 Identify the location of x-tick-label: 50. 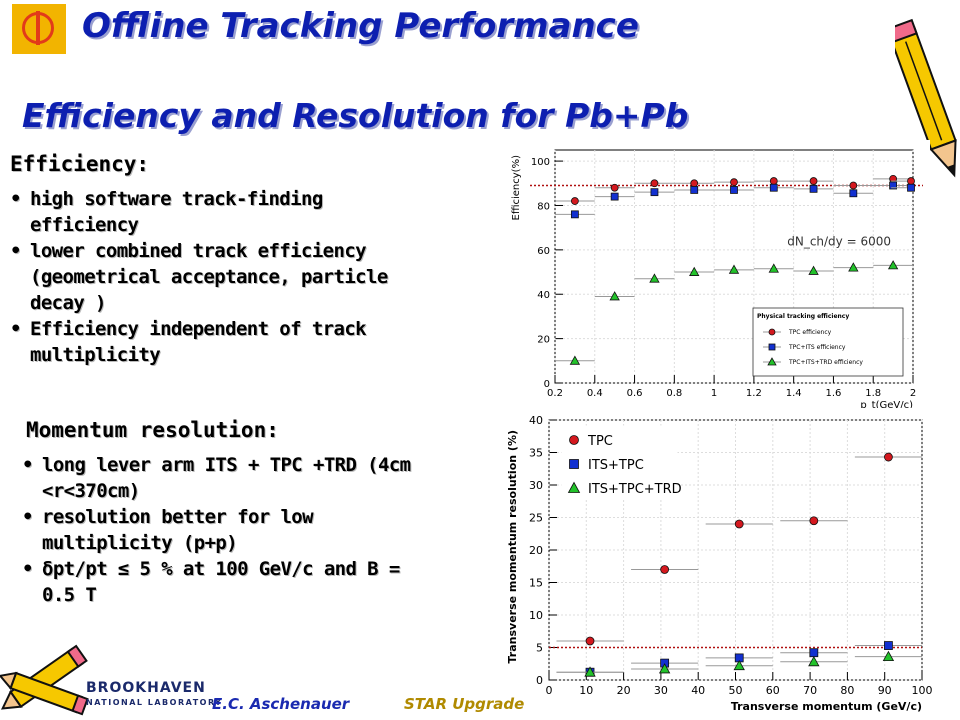
(736, 690).